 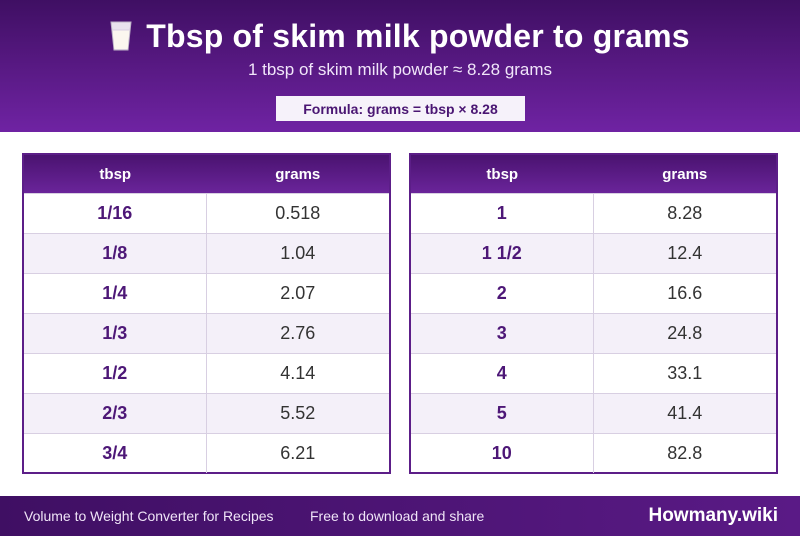 What do you see at coordinates (400, 69) in the screenshot?
I see `page-subtitle: 1 tbsp of skim milk powder ≈ 8.28 grams` at bounding box center [400, 69].